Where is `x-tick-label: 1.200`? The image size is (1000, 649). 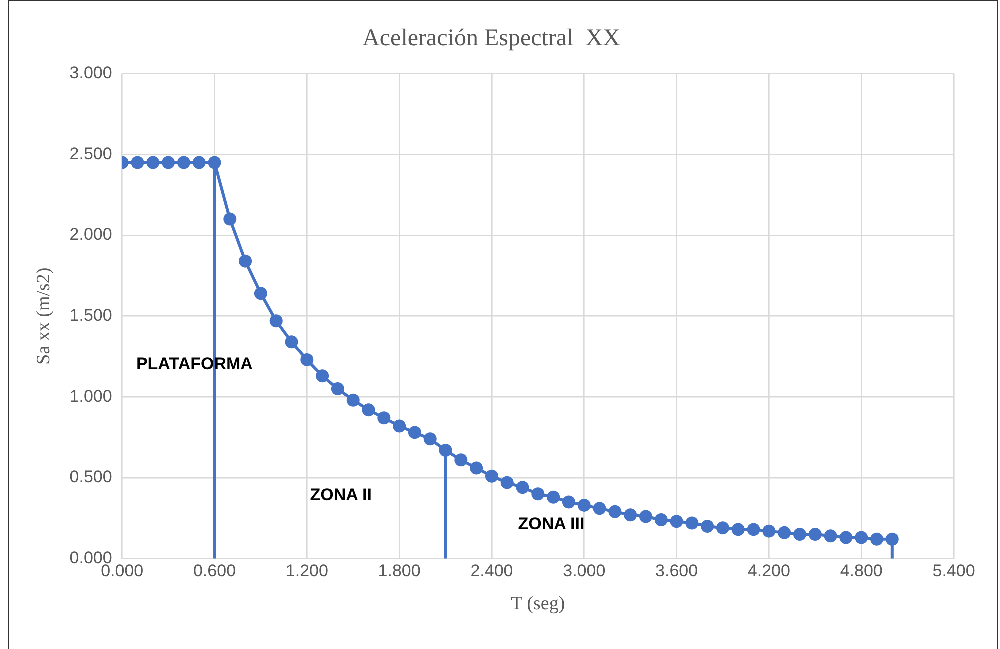
x-tick-label: 1.200 is located at coordinates (307, 571).